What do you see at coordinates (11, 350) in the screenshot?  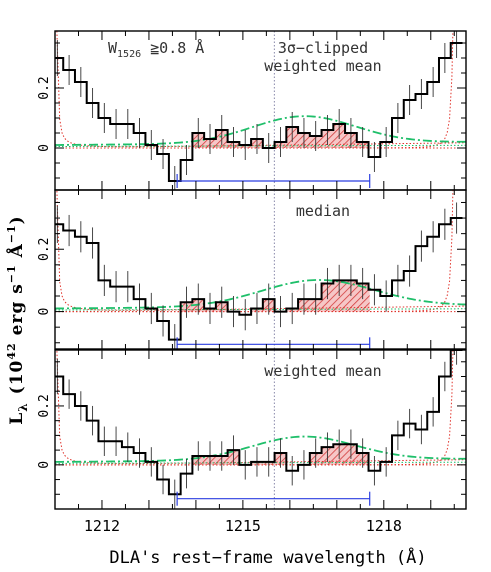 I see `y-axis-title-exp1: 42` at bounding box center [11, 350].